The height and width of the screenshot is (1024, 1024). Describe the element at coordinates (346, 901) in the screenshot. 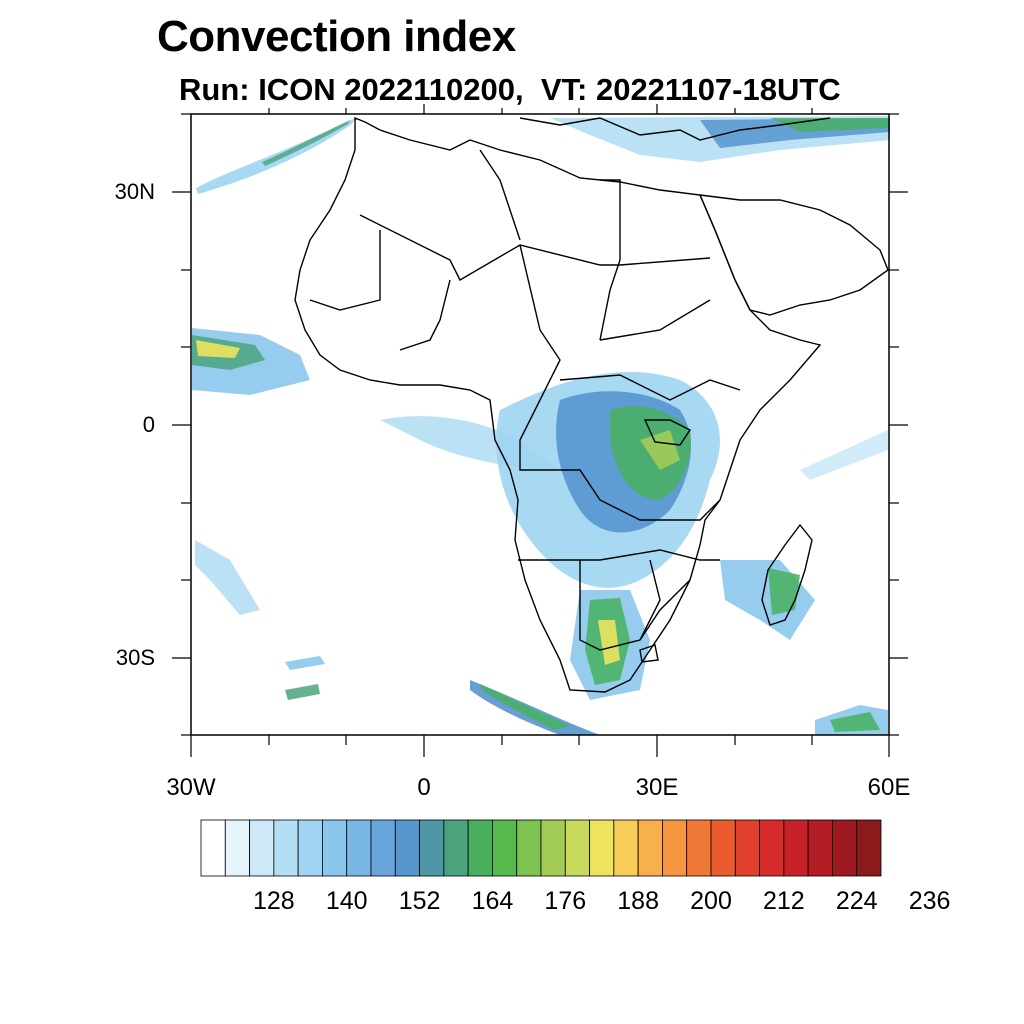

I see `colorbar-label: 140` at that location.